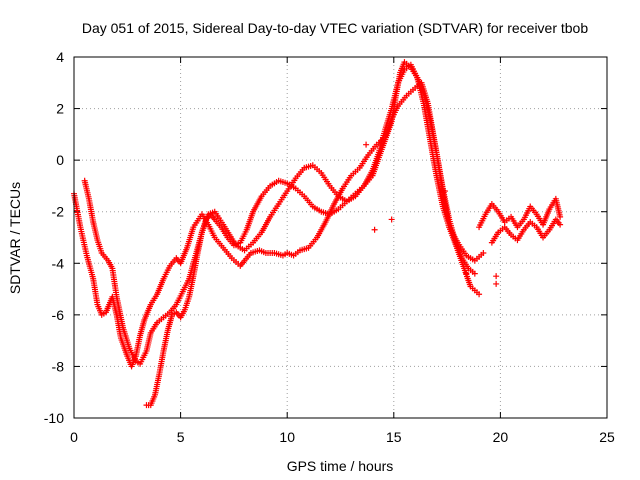 Image resolution: width=640 pixels, height=480 pixels. Describe the element at coordinates (287, 437) in the screenshot. I see `x-tick-label: 10` at that location.